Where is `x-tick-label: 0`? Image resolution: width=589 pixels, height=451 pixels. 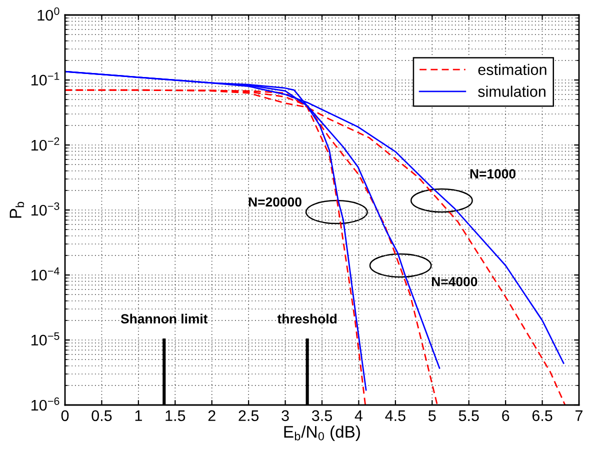
x-tick-label: 0 is located at coordinates (65, 416).